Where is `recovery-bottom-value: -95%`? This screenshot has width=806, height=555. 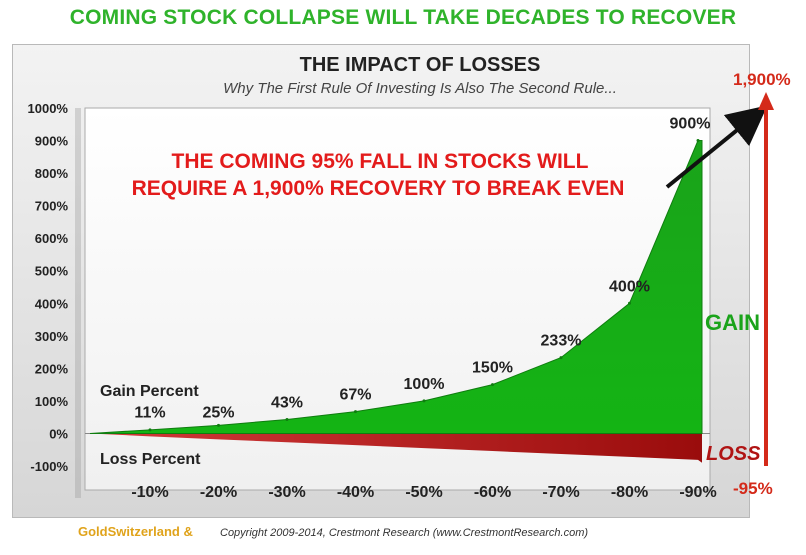 recovery-bottom-value: -95% is located at coordinates (753, 488).